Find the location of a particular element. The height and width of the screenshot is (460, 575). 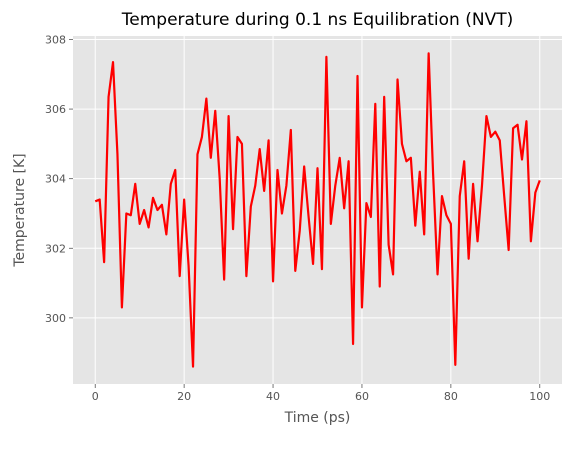

y-tick-label: 306 is located at coordinates (55, 109).